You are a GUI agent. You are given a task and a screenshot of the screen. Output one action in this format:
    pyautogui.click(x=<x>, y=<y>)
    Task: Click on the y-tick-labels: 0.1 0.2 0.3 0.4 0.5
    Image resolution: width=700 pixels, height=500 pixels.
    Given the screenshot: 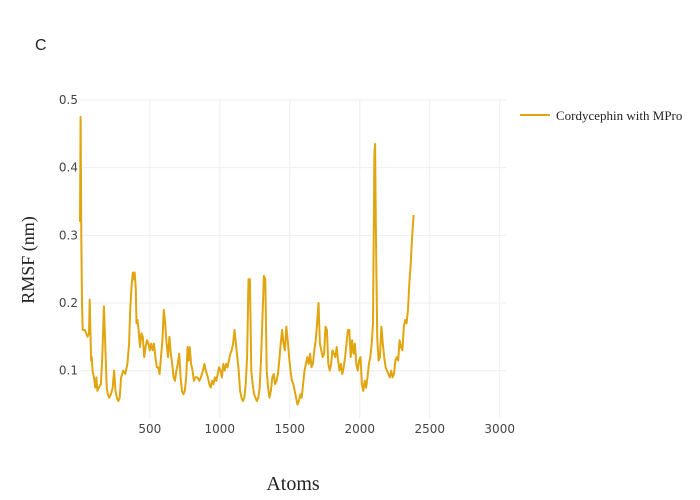 What is the action you would take?
    pyautogui.click(x=68, y=235)
    